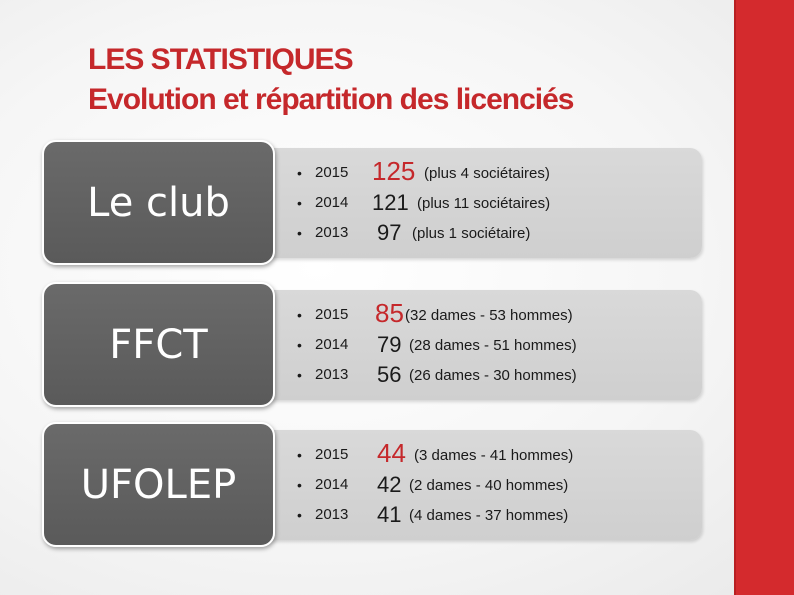 The width and height of the screenshot is (794, 595). What do you see at coordinates (389, 344) in the screenshot?
I see `value: 79` at bounding box center [389, 344].